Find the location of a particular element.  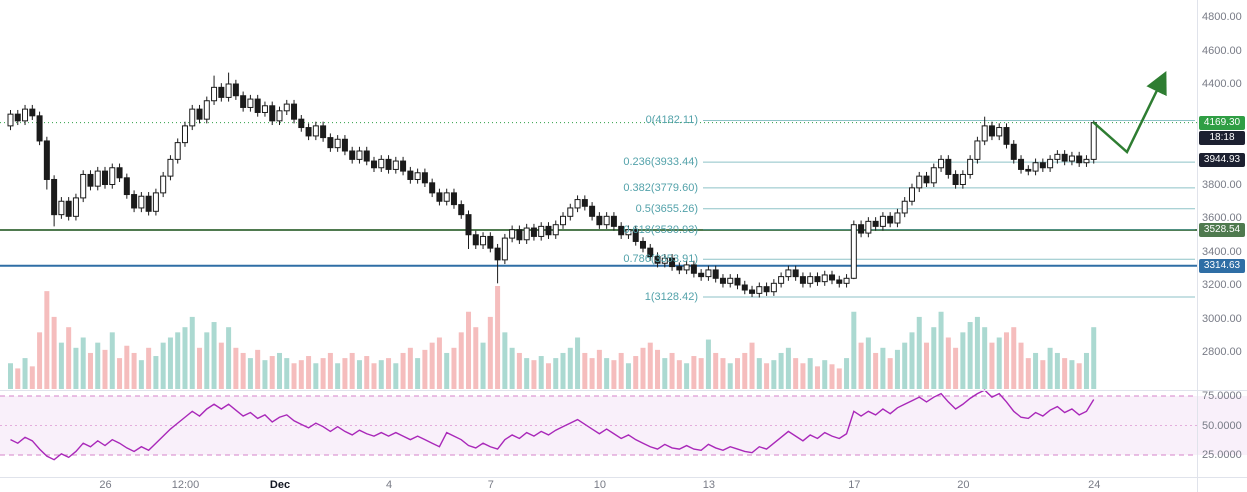

time-axis: 26 12:00 Dec 4 7 10 13 17 20 24 is located at coordinates (598, 485).